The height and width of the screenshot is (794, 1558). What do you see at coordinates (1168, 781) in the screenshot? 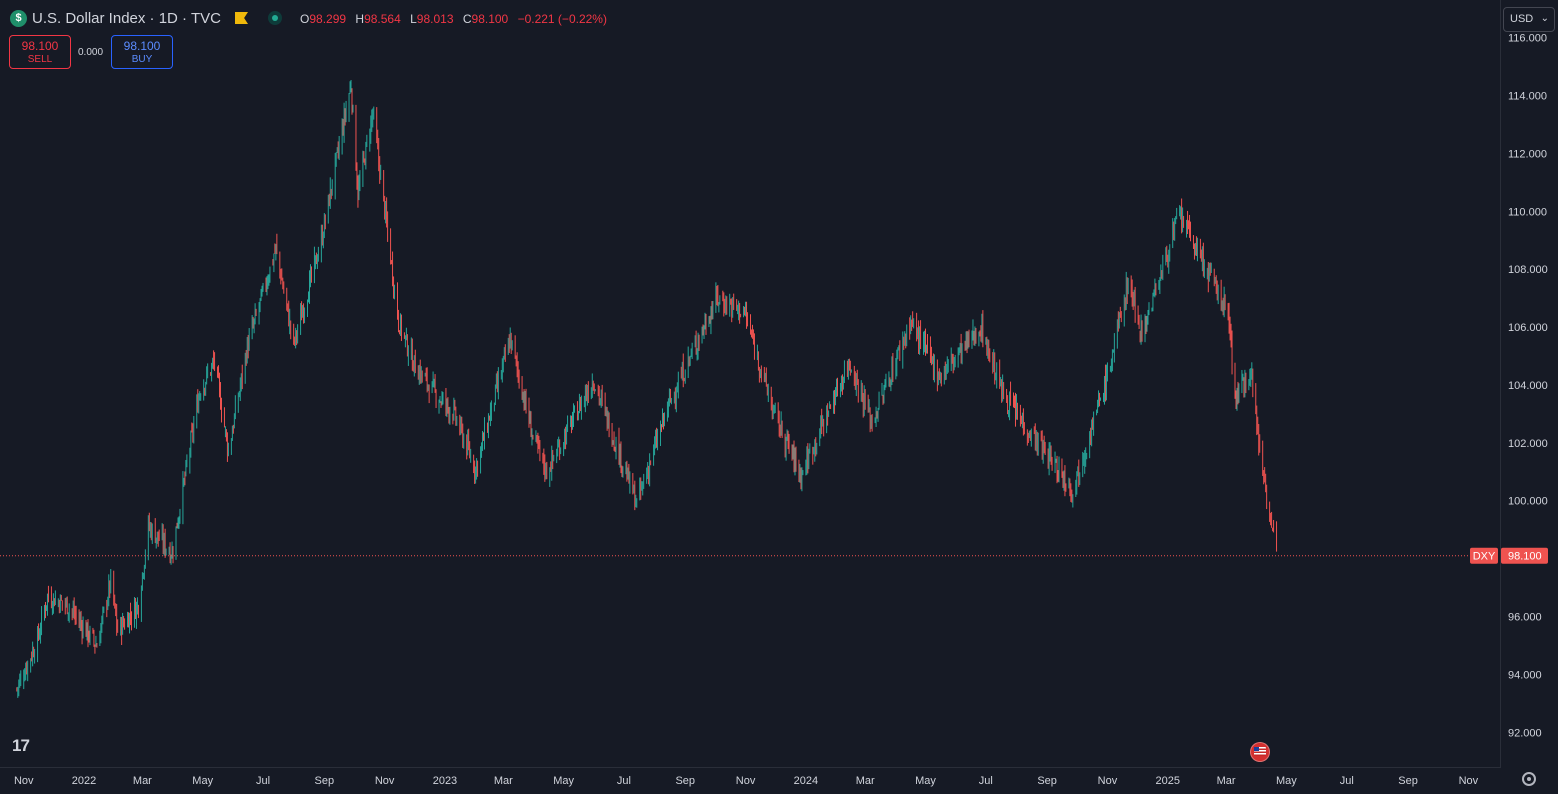
I see `x-tick-label: 2025` at bounding box center [1168, 781].